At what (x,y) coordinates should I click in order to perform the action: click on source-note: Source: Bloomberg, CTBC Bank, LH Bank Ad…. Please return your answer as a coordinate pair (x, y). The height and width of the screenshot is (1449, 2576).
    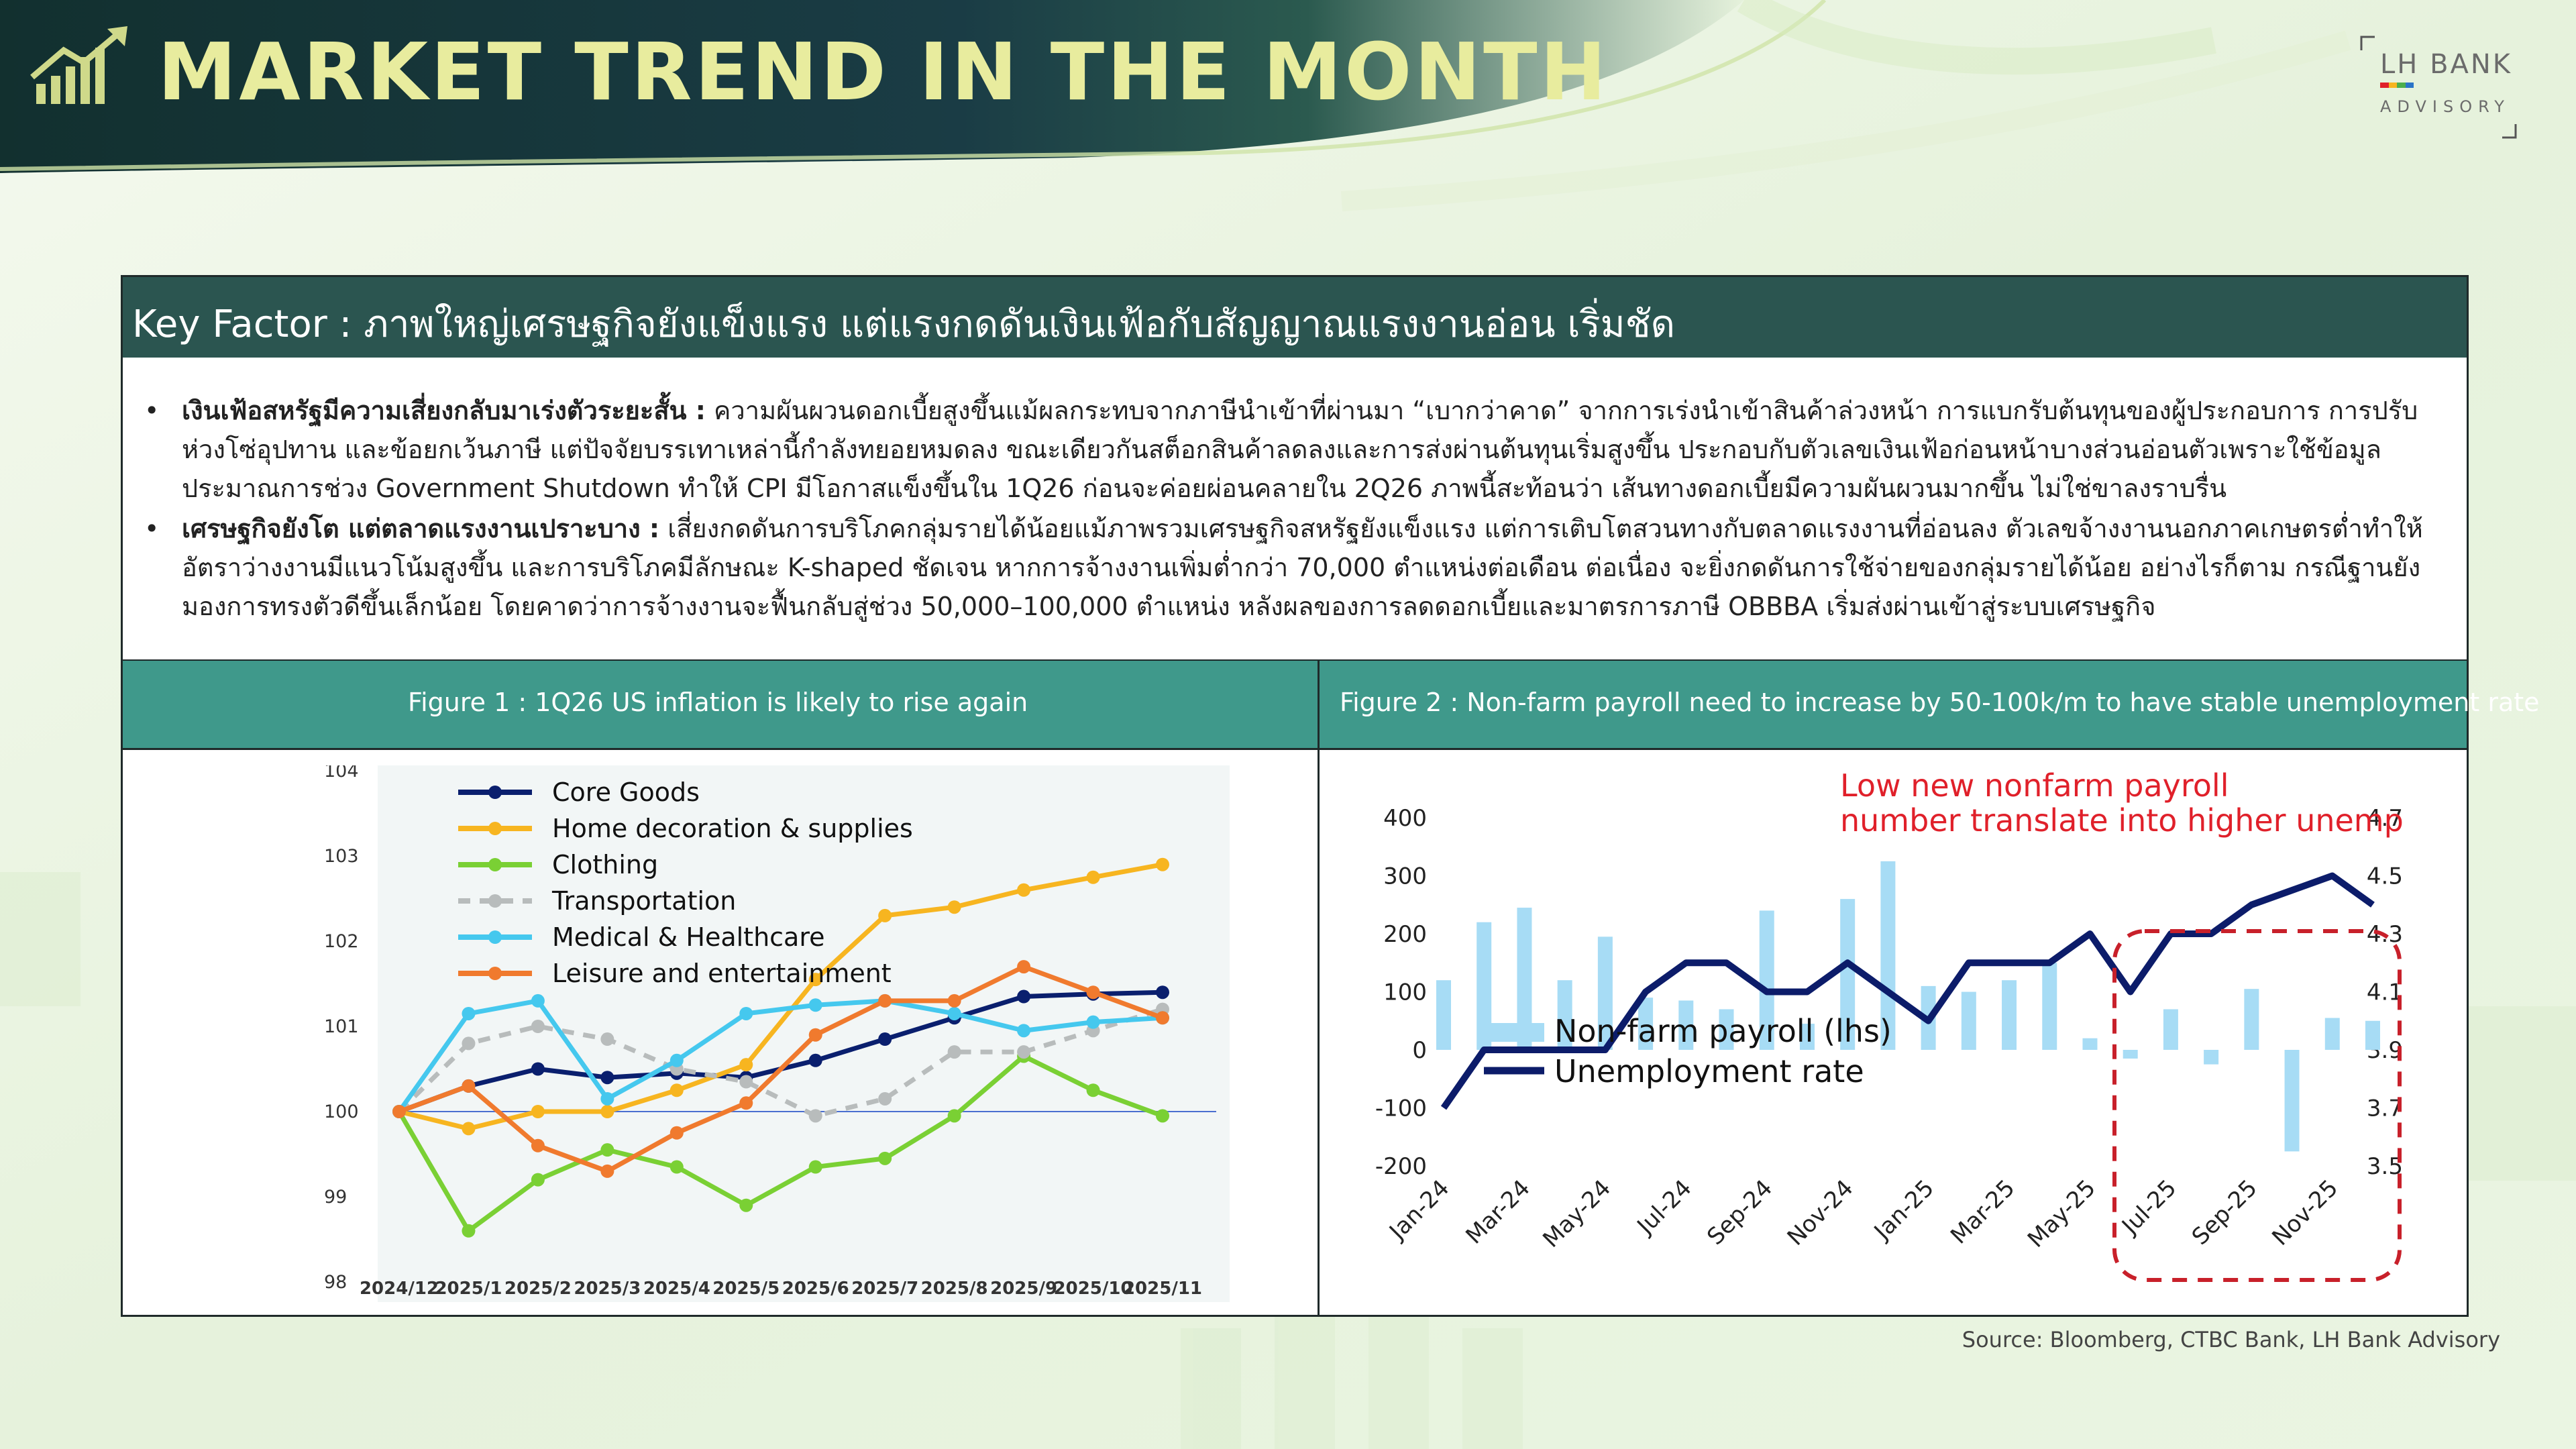
    Looking at the image, I should click on (2231, 1339).